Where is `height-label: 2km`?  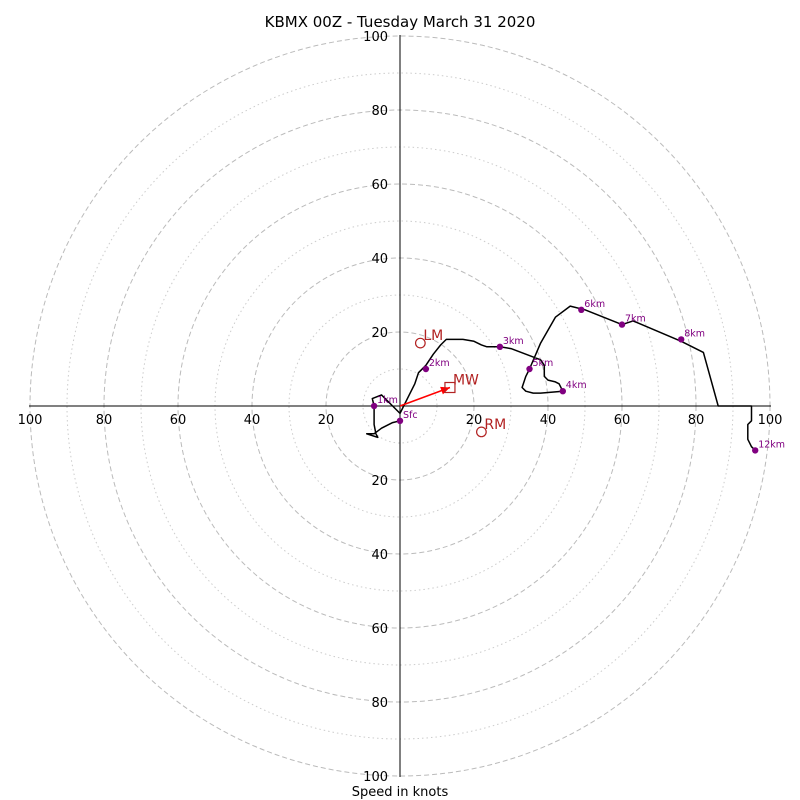
height-label: 2km is located at coordinates (439, 363).